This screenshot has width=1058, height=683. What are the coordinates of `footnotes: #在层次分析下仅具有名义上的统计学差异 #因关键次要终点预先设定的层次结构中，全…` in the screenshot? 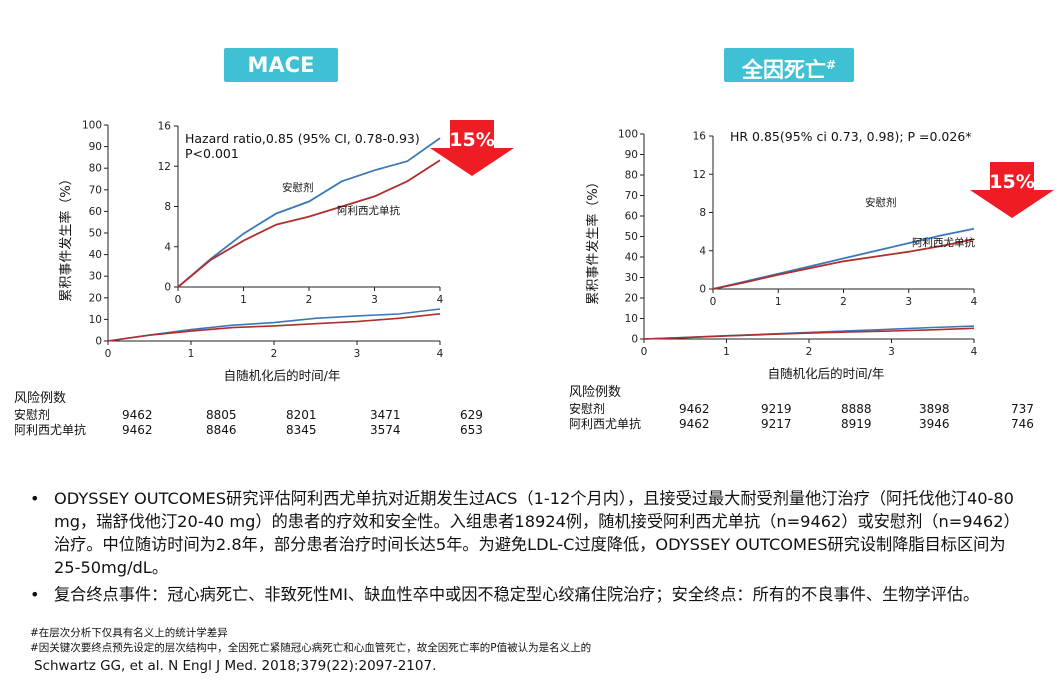 It's located at (310, 651).